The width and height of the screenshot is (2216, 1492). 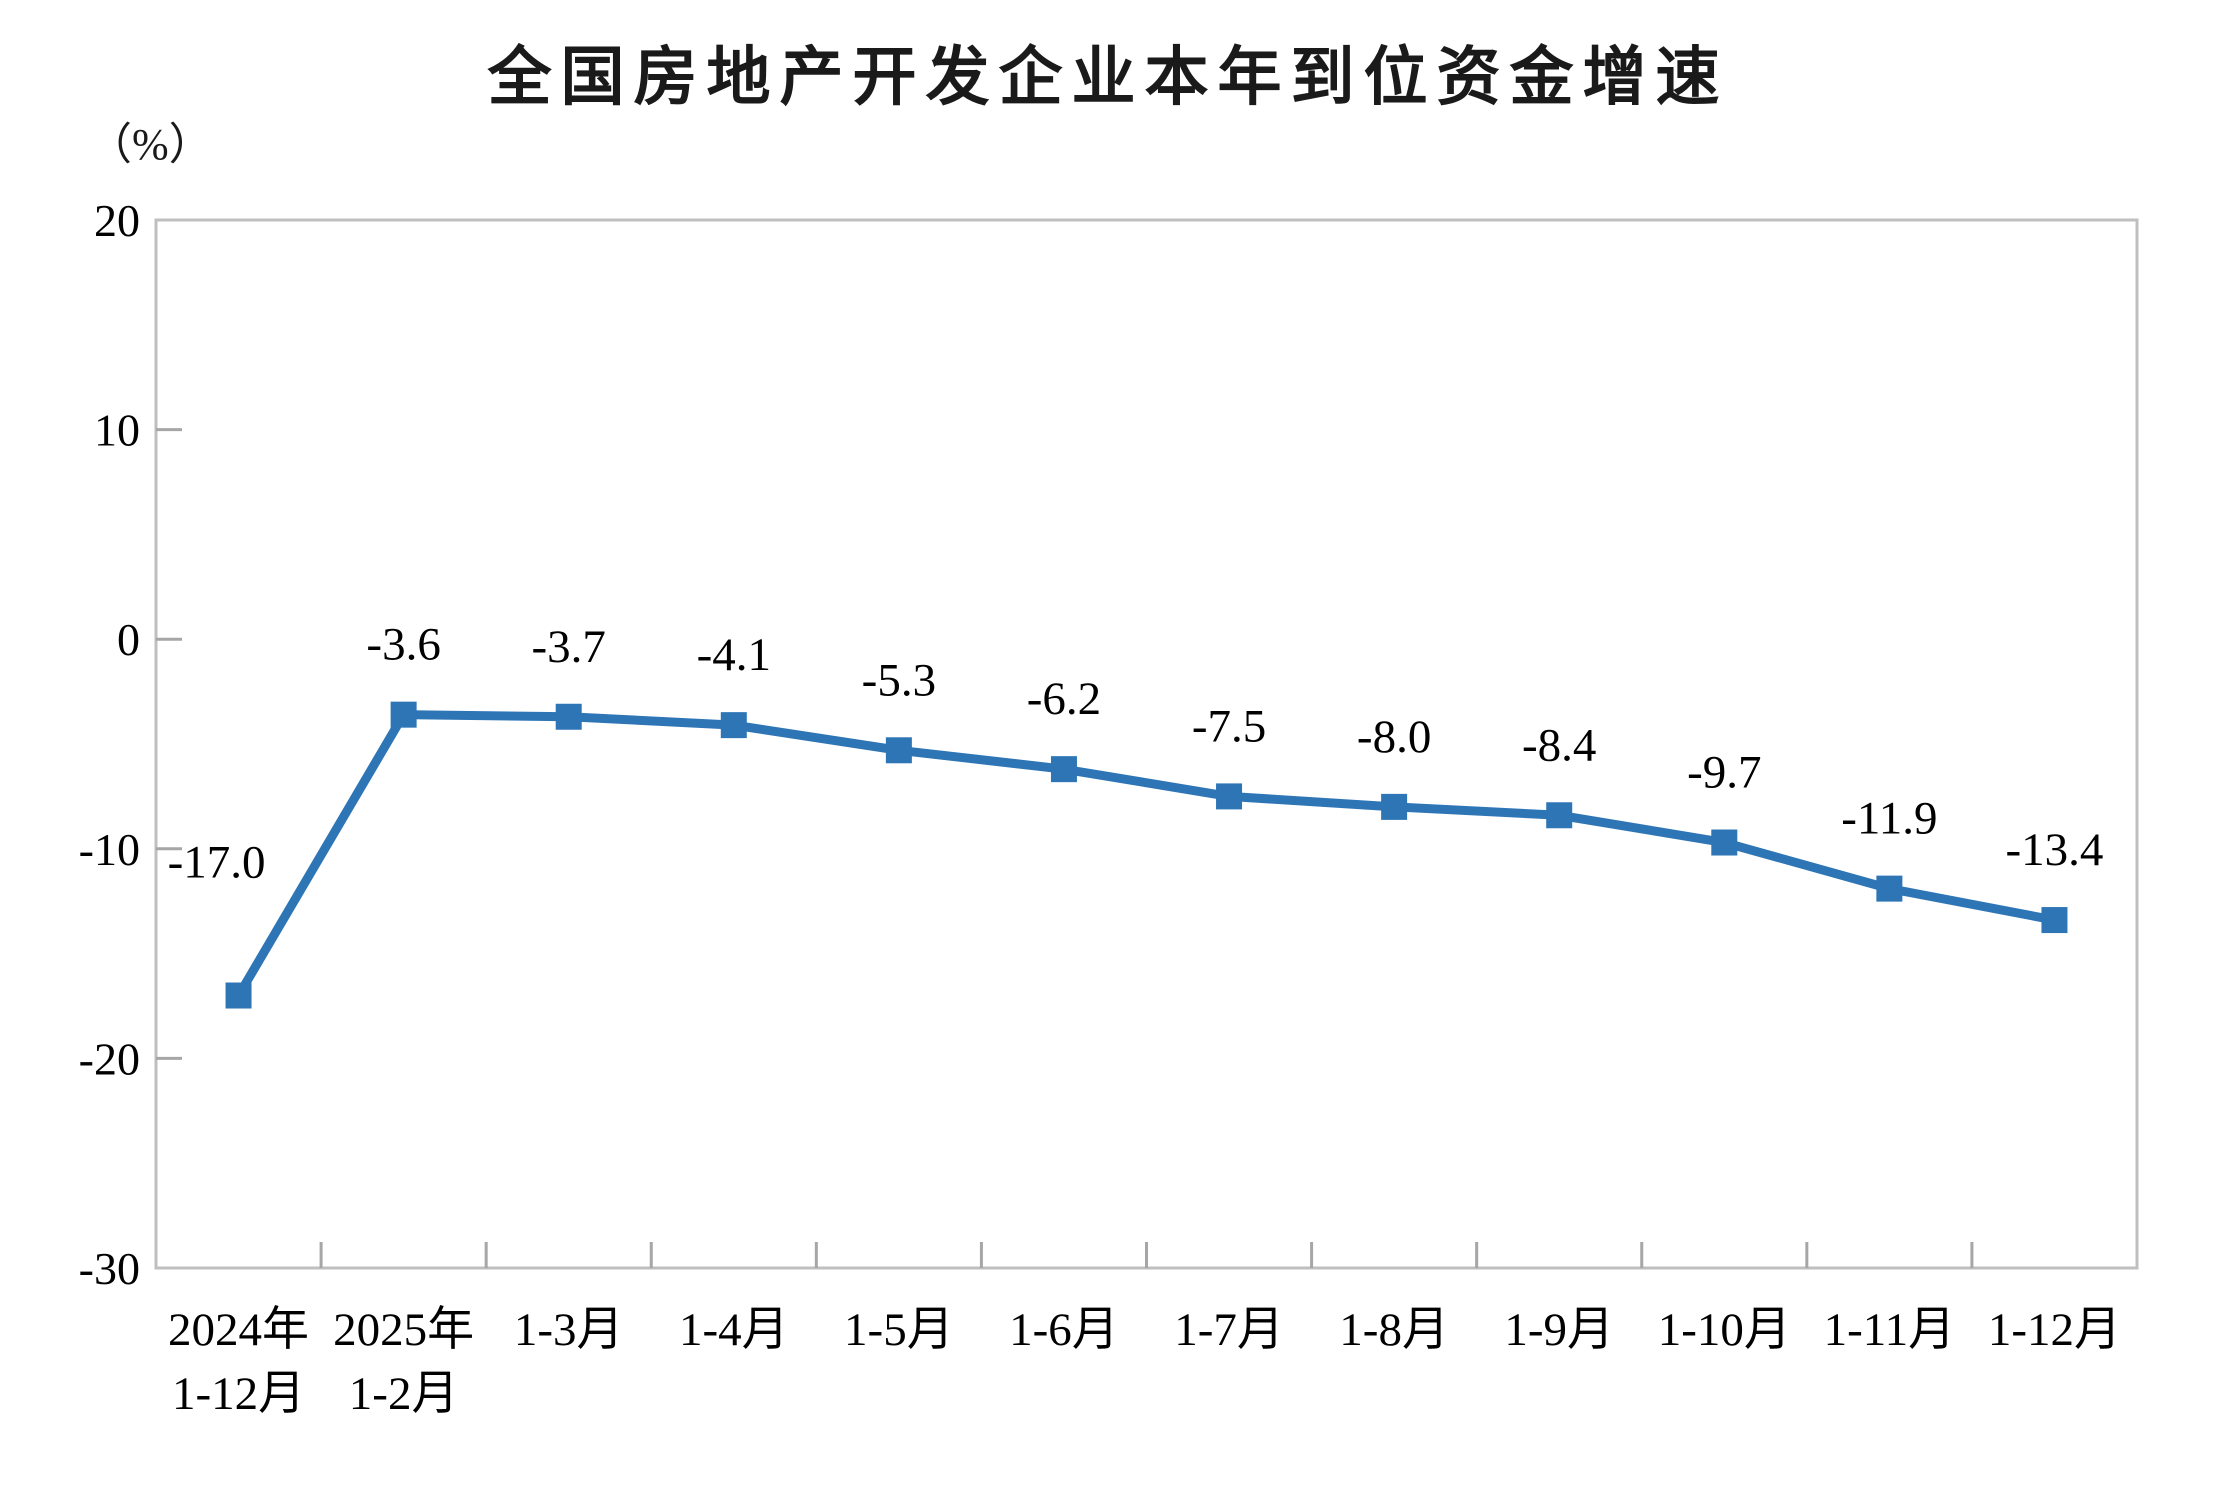 I want to click on data-point-label: -5.3, so click(x=899, y=680).